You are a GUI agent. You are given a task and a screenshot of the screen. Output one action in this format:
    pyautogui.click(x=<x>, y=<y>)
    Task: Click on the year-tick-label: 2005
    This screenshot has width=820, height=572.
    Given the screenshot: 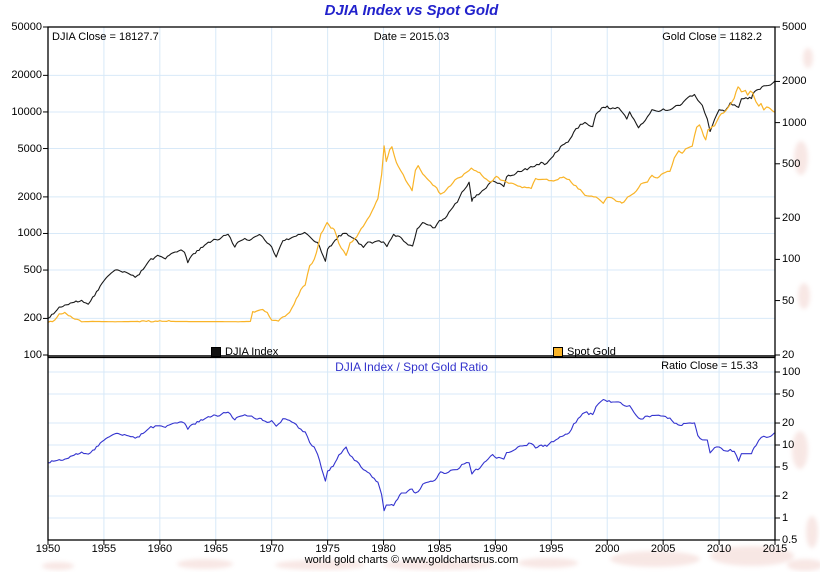 What is the action you would take?
    pyautogui.click(x=663, y=549)
    